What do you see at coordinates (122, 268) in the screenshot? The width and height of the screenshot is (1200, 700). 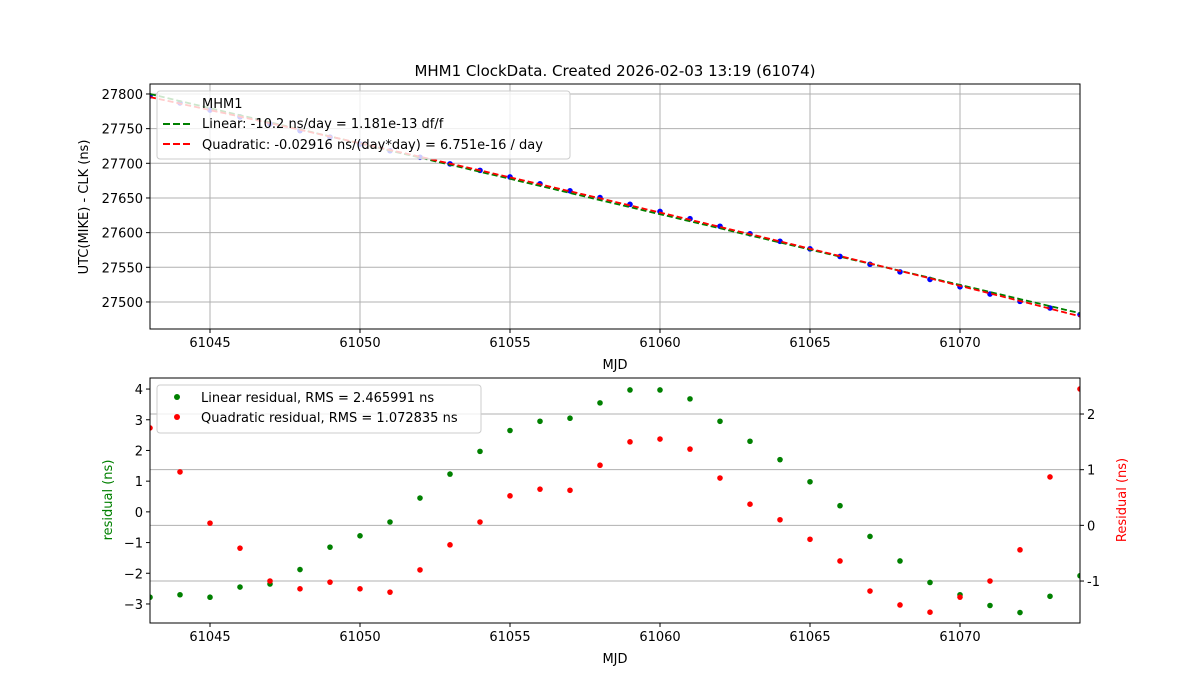 I see `y-tick-label: 27550` at bounding box center [122, 268].